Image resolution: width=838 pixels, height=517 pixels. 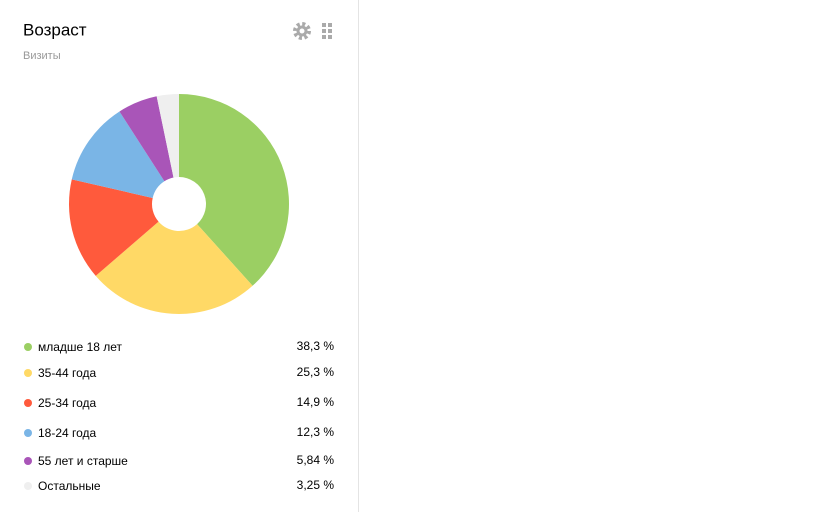 What do you see at coordinates (316, 485) in the screenshot?
I see `legend-value: 3,25 %` at bounding box center [316, 485].